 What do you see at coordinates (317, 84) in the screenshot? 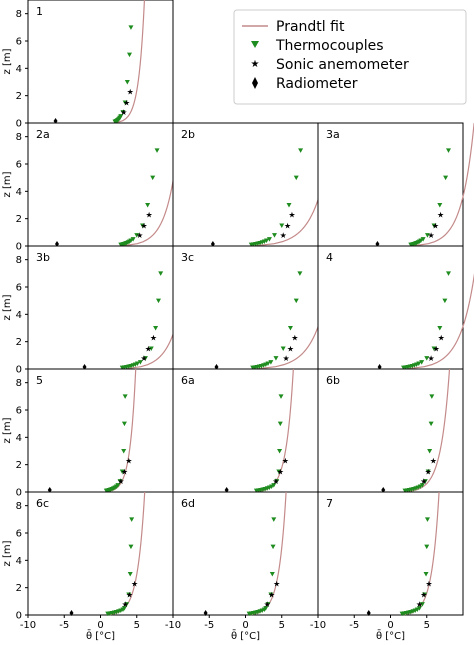
I see `legend-radiometer-label: Radiometer` at bounding box center [317, 84].